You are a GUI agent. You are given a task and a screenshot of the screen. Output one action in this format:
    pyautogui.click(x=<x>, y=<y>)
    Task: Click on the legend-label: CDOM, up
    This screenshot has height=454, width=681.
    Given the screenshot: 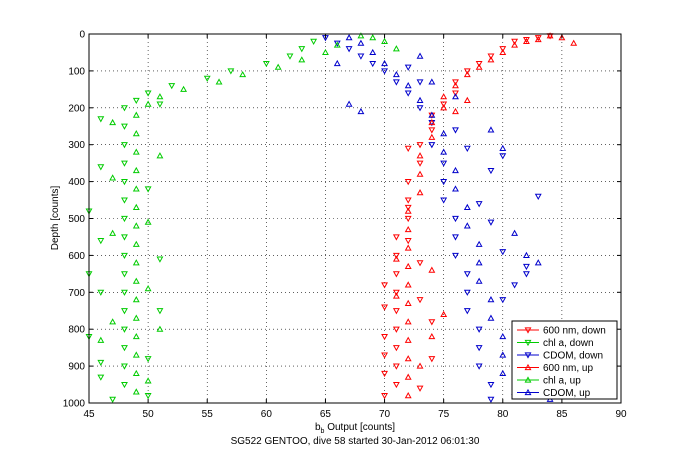 What is the action you would take?
    pyautogui.click(x=567, y=393)
    